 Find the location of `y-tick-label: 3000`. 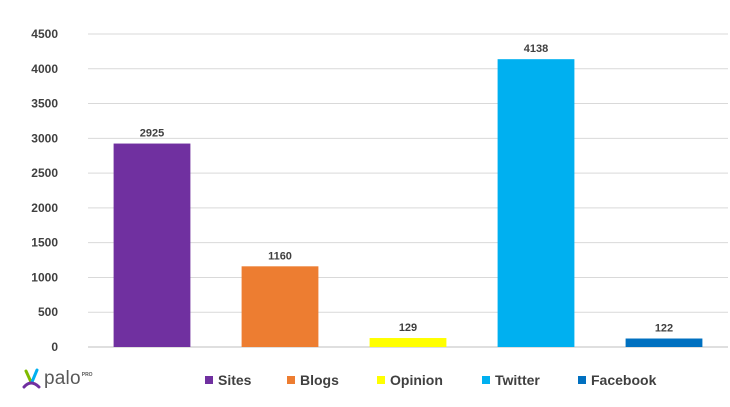

y-tick-label: 3000 is located at coordinates (44, 138).